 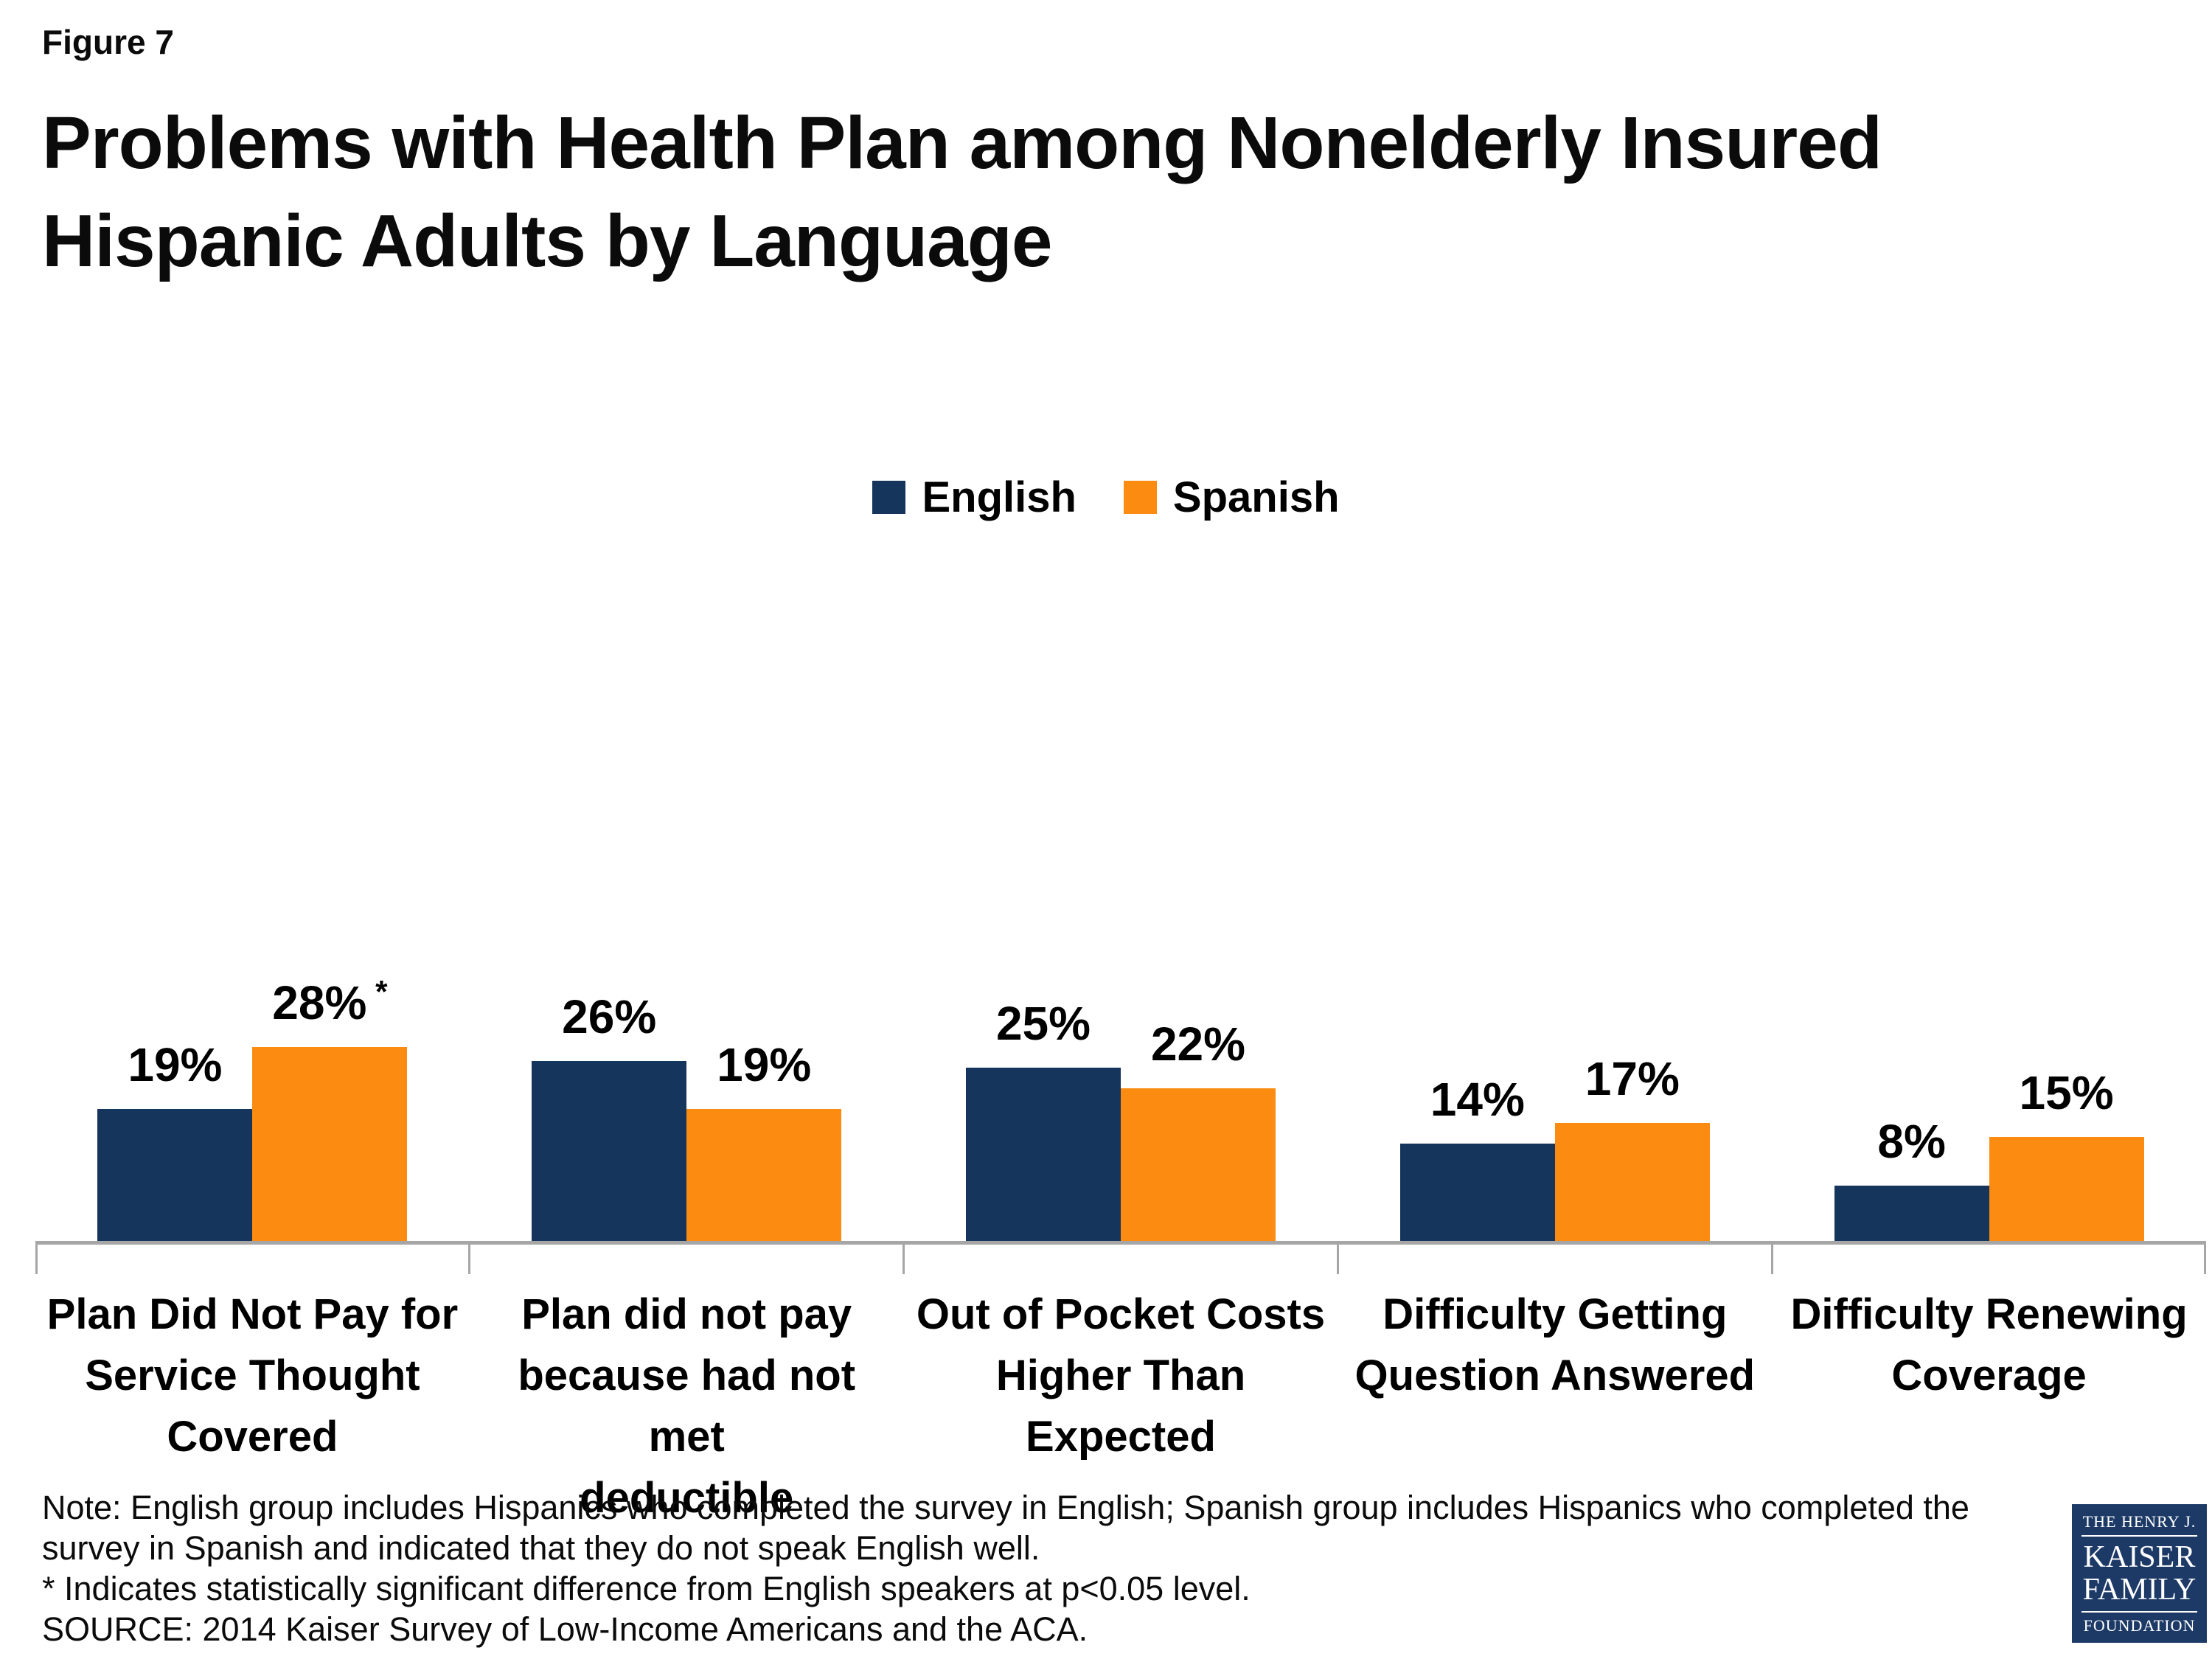 What do you see at coordinates (1140, 497) in the screenshot?
I see `legend-swatch-spanish` at bounding box center [1140, 497].